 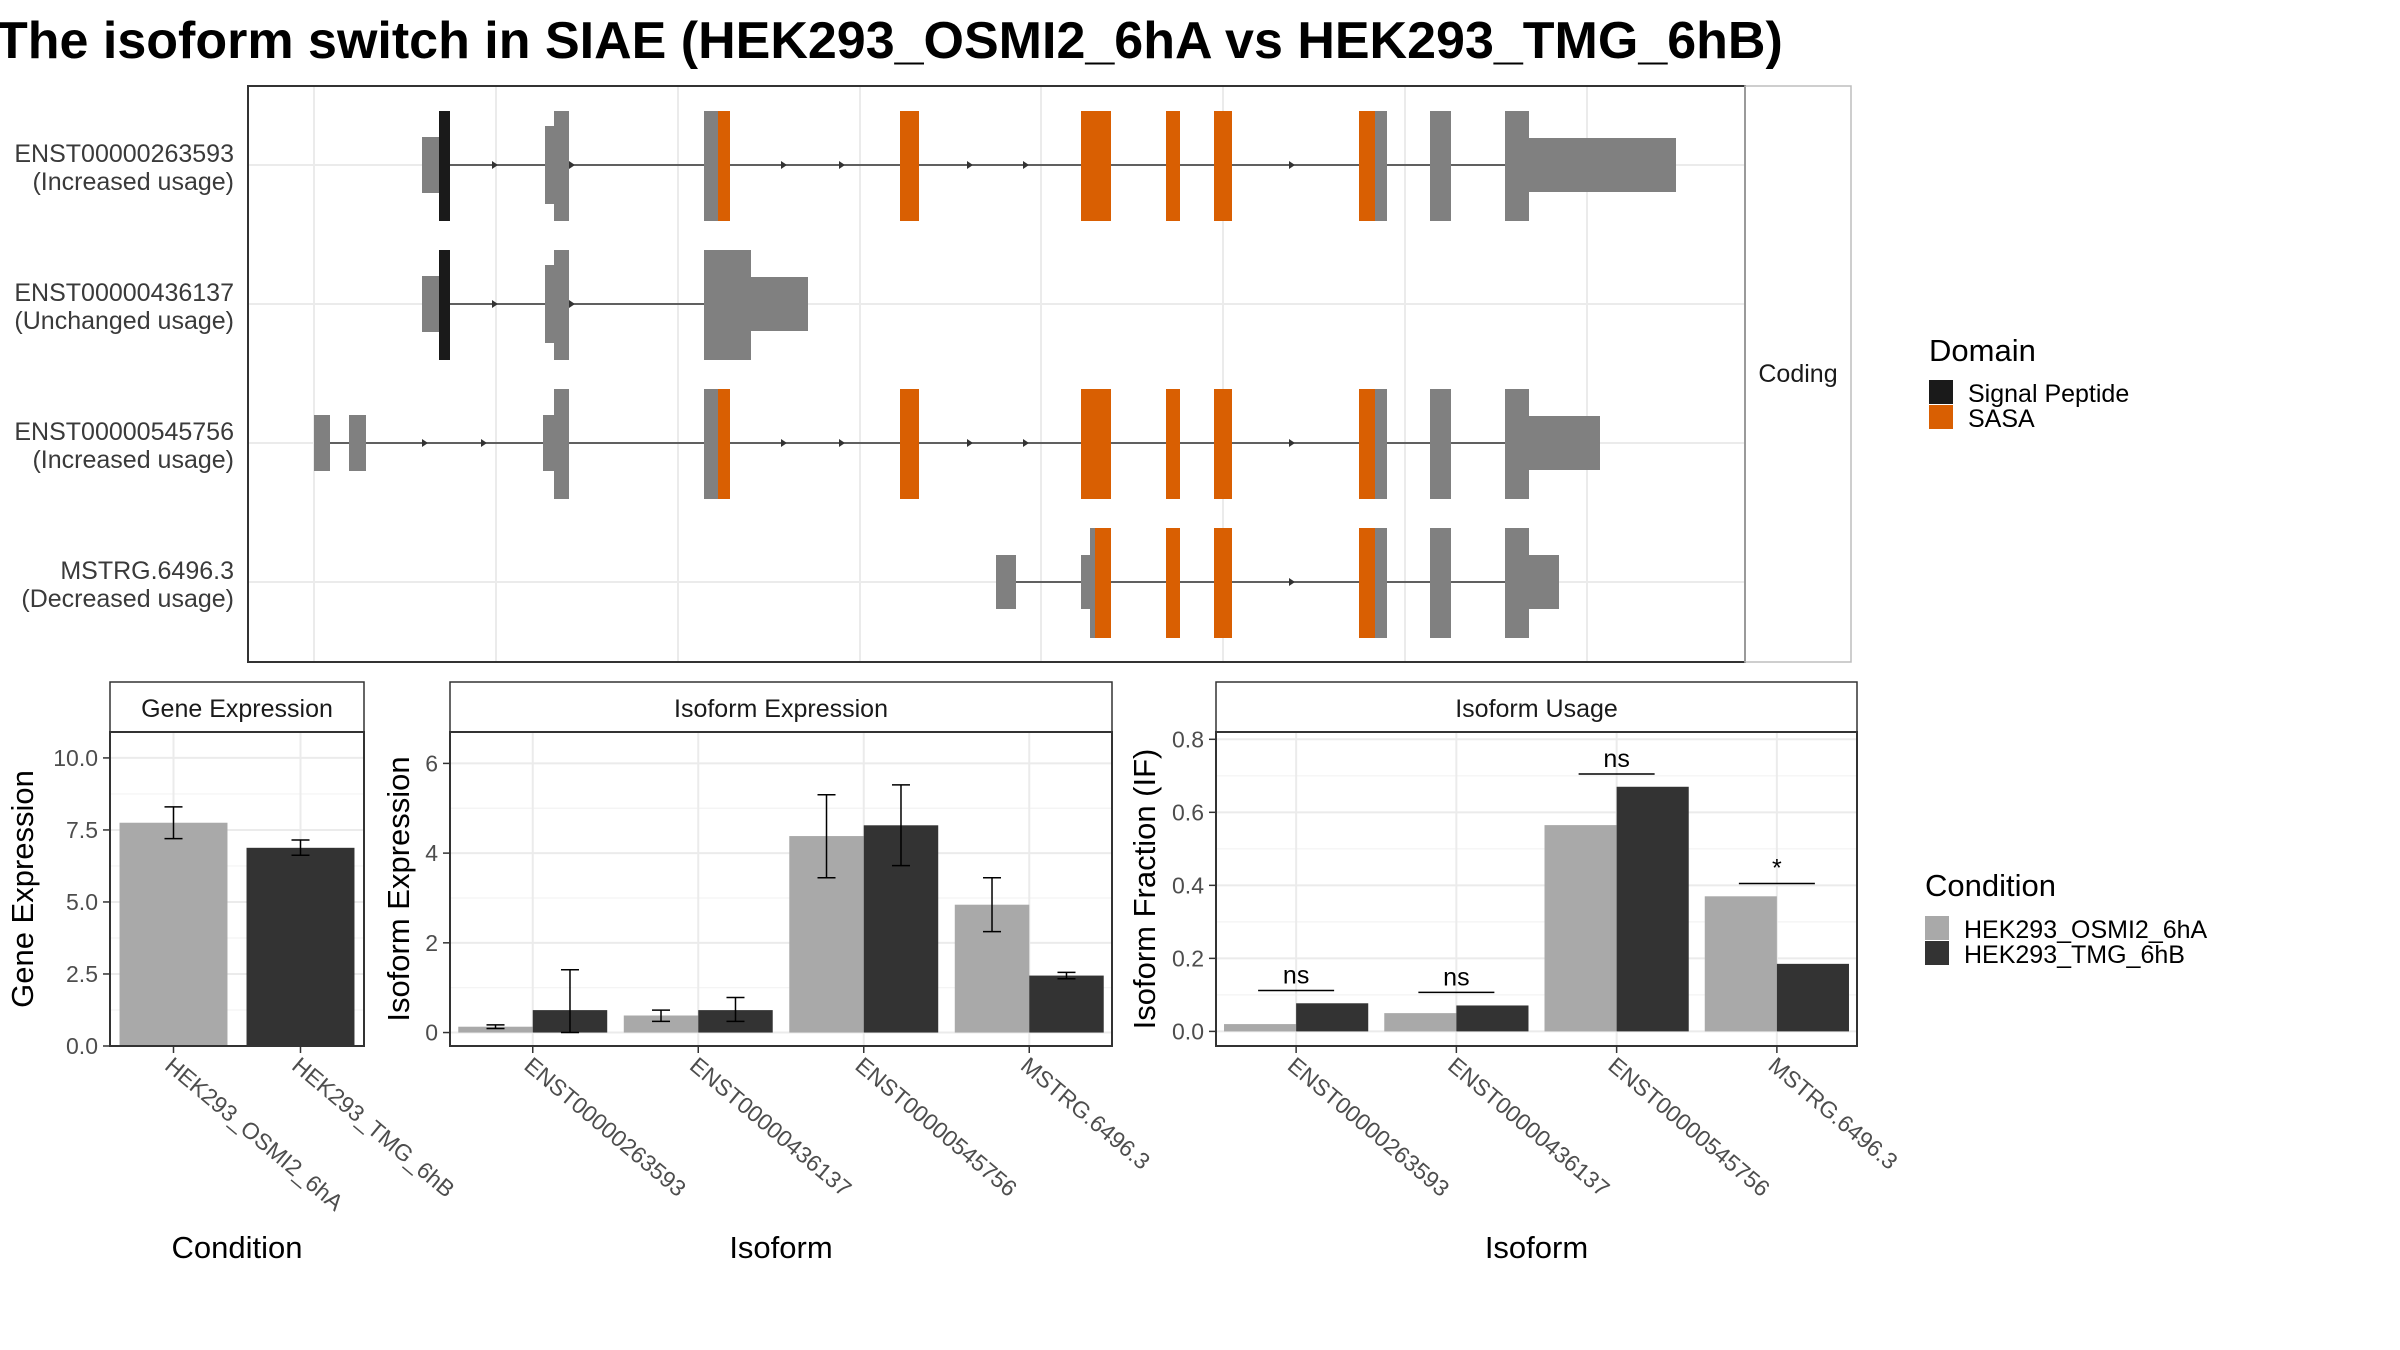 I want to click on x-tick-label: ENST00000436137, so click(x=771, y=1127).